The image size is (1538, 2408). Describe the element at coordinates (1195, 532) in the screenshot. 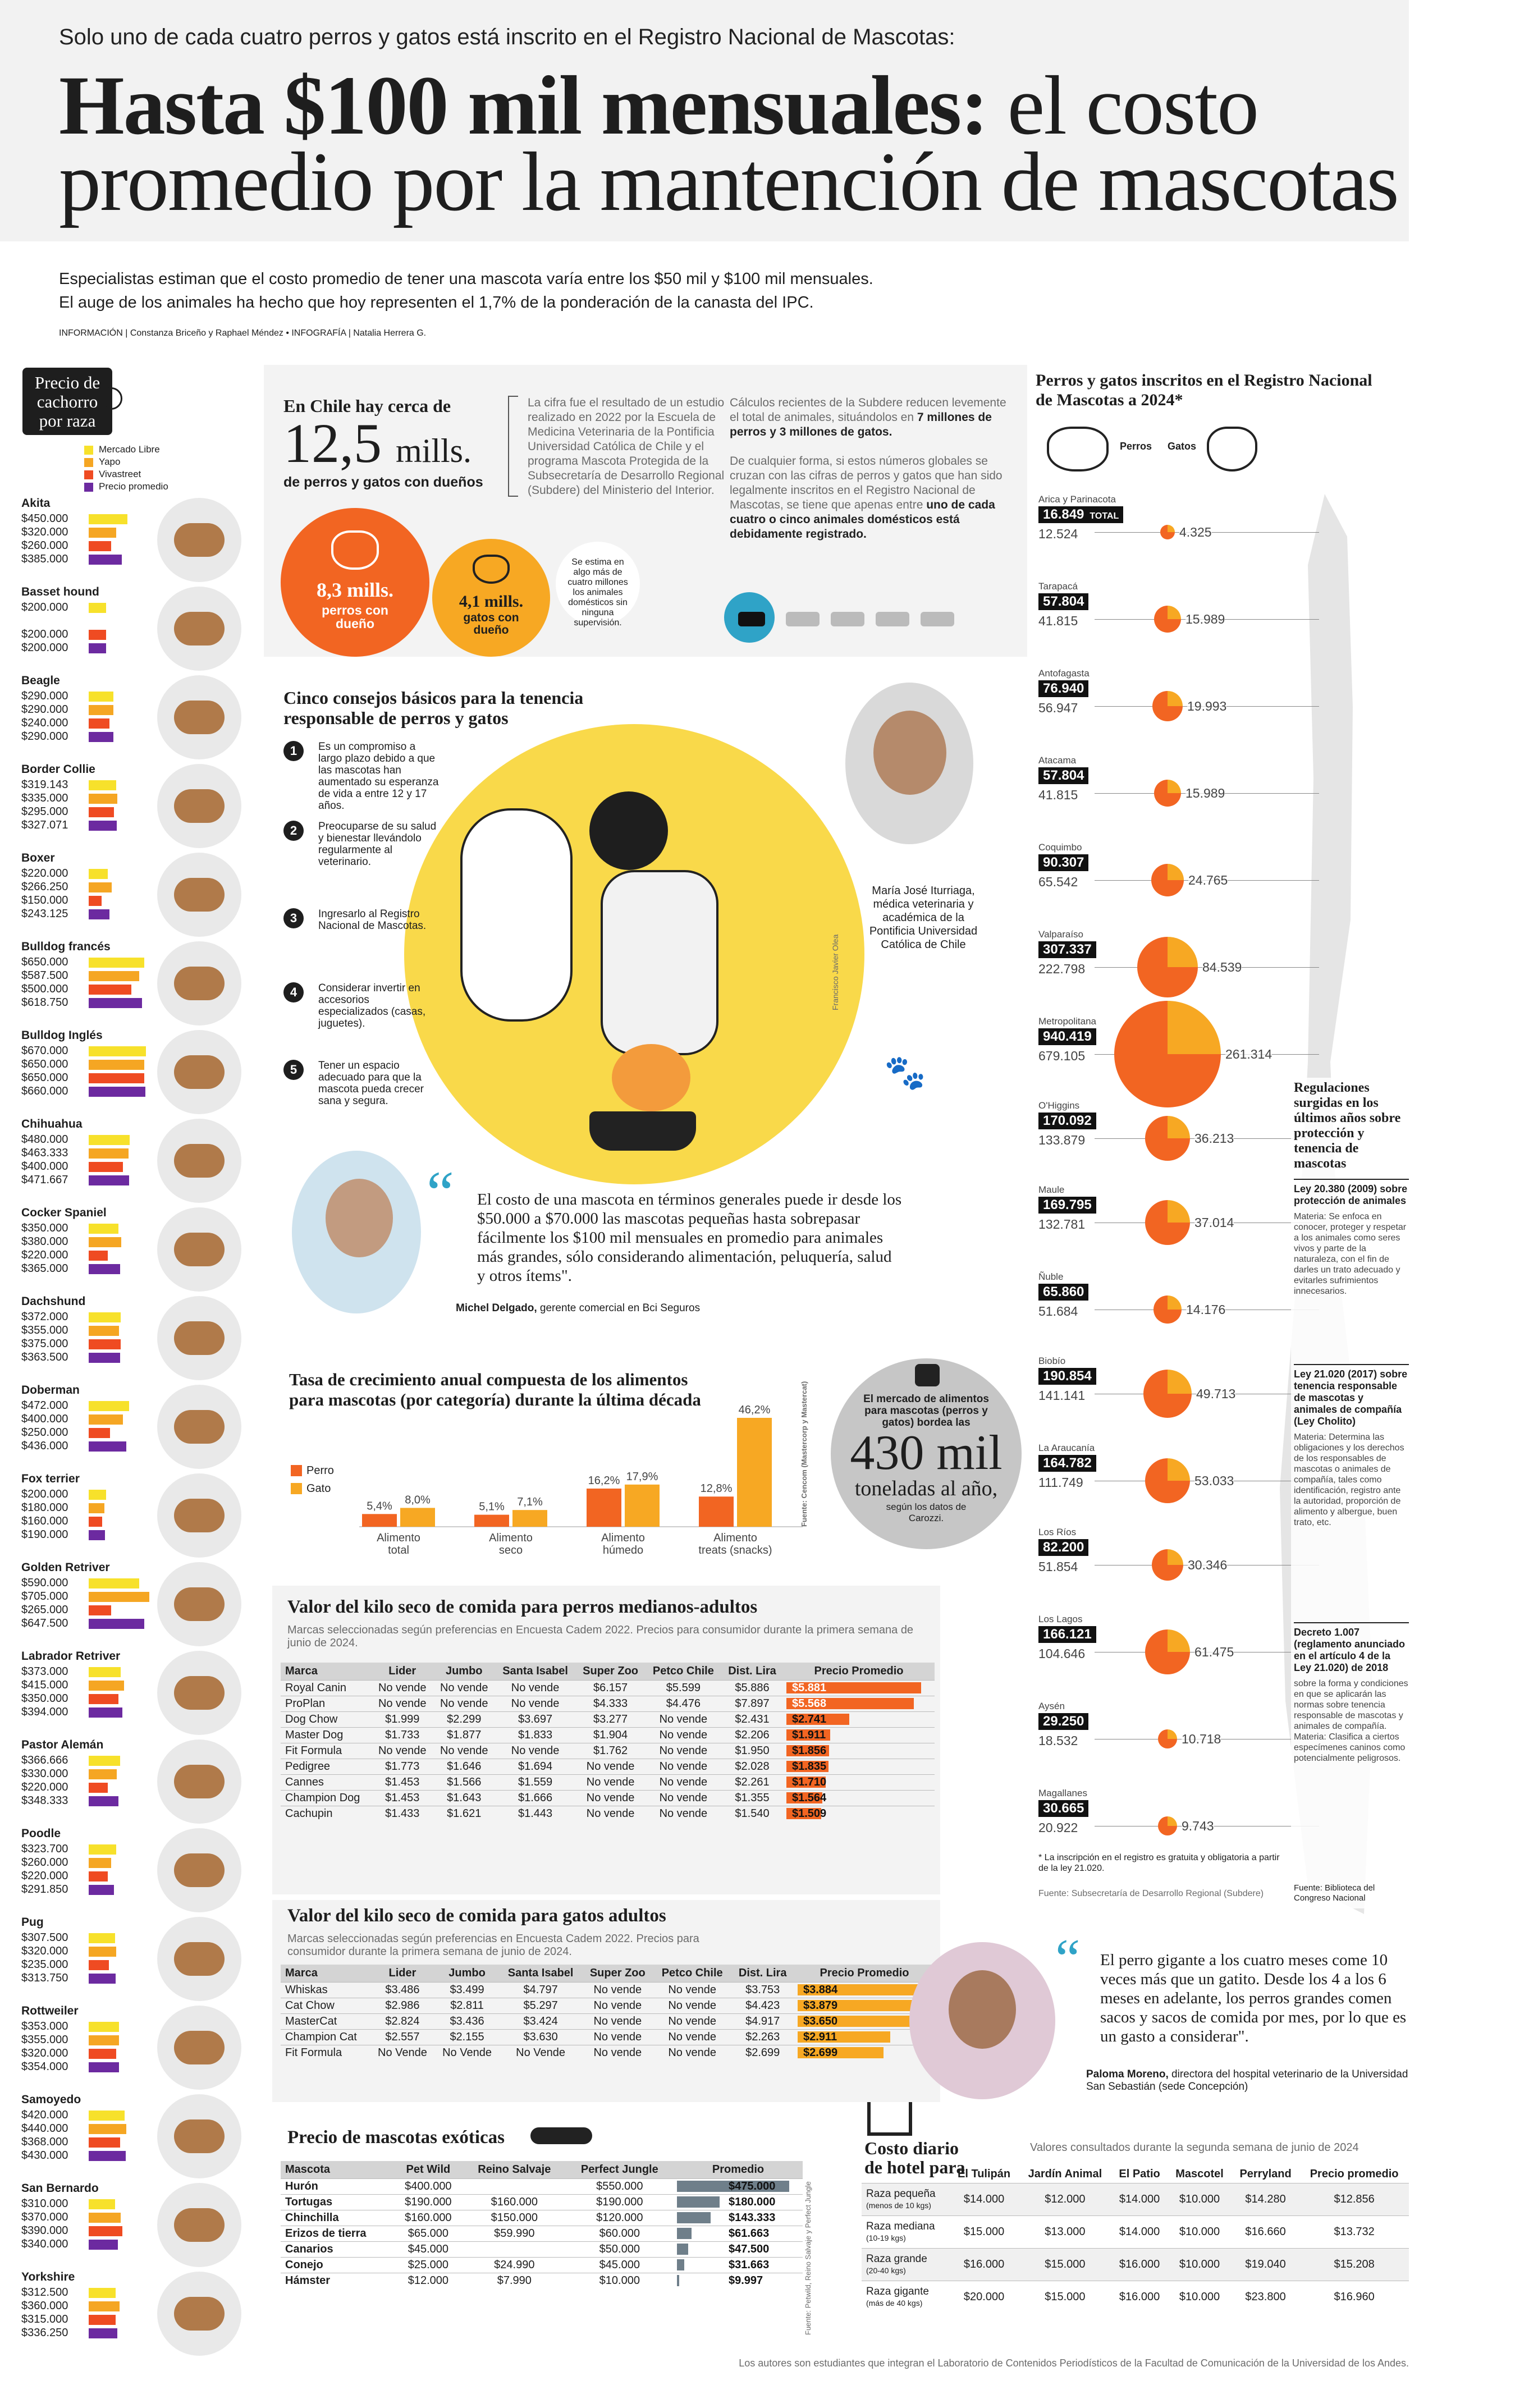

I see `region-cats: 4.325` at that location.